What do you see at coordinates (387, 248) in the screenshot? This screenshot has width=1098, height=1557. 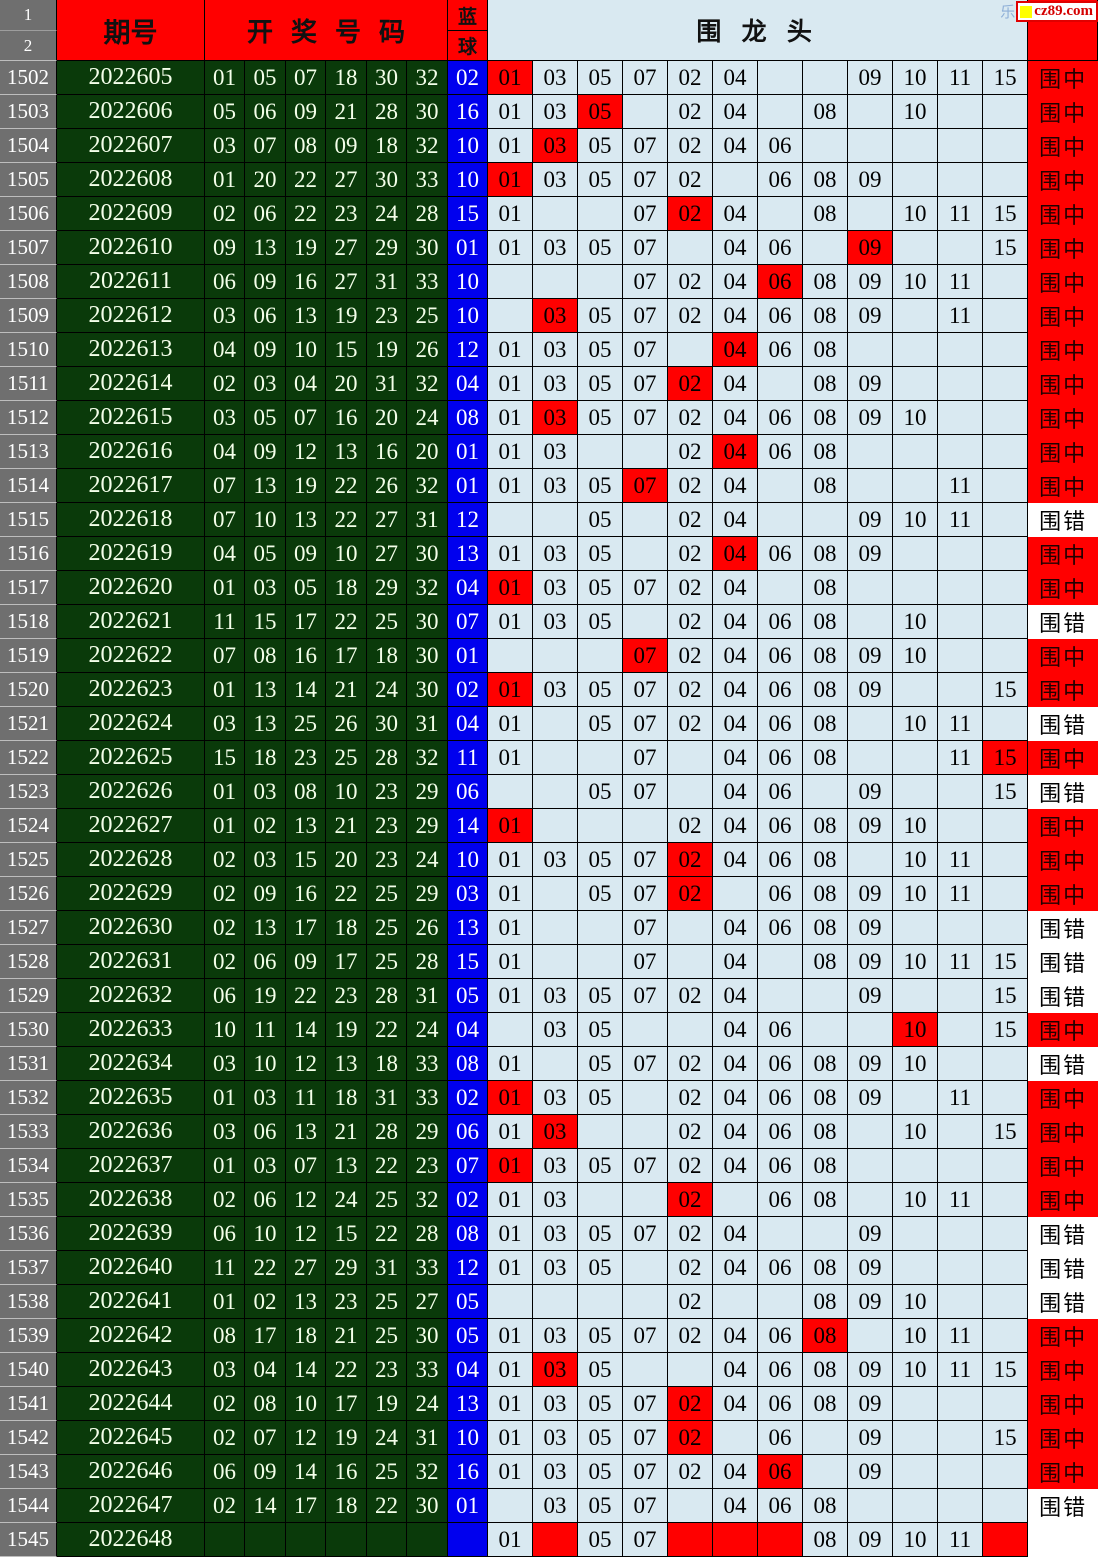 I see `red-ball-cell: 29` at bounding box center [387, 248].